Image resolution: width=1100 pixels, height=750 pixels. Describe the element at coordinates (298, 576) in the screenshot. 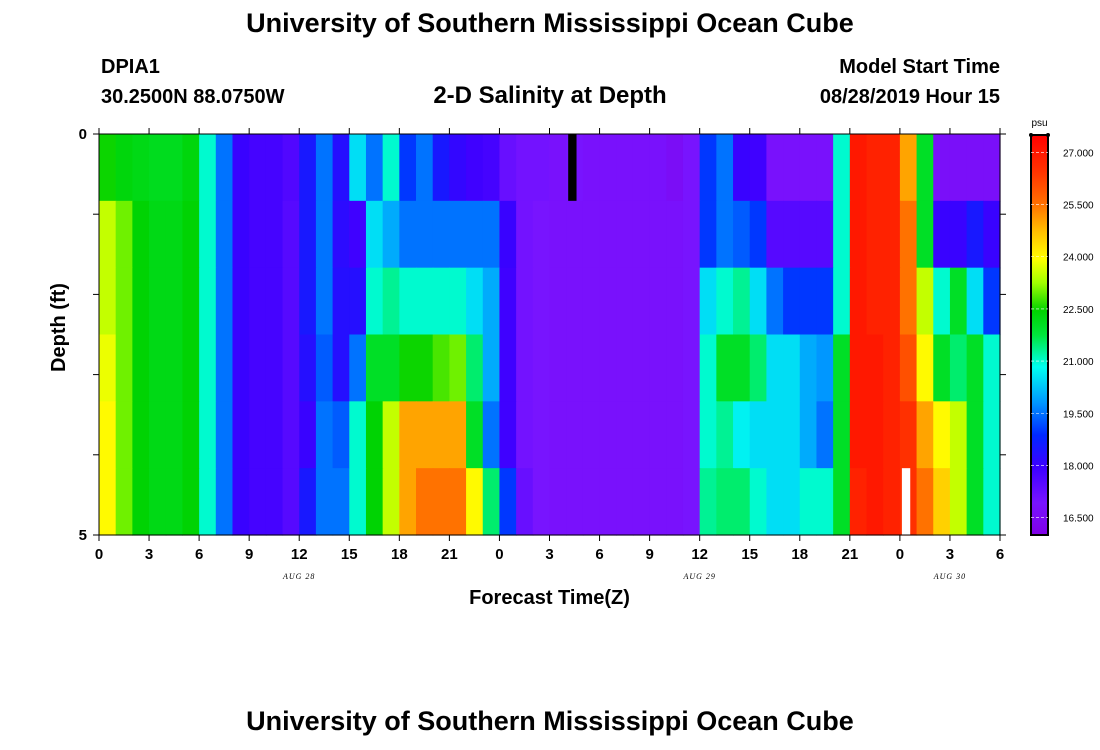

I see `date-label: AUG 28` at that location.